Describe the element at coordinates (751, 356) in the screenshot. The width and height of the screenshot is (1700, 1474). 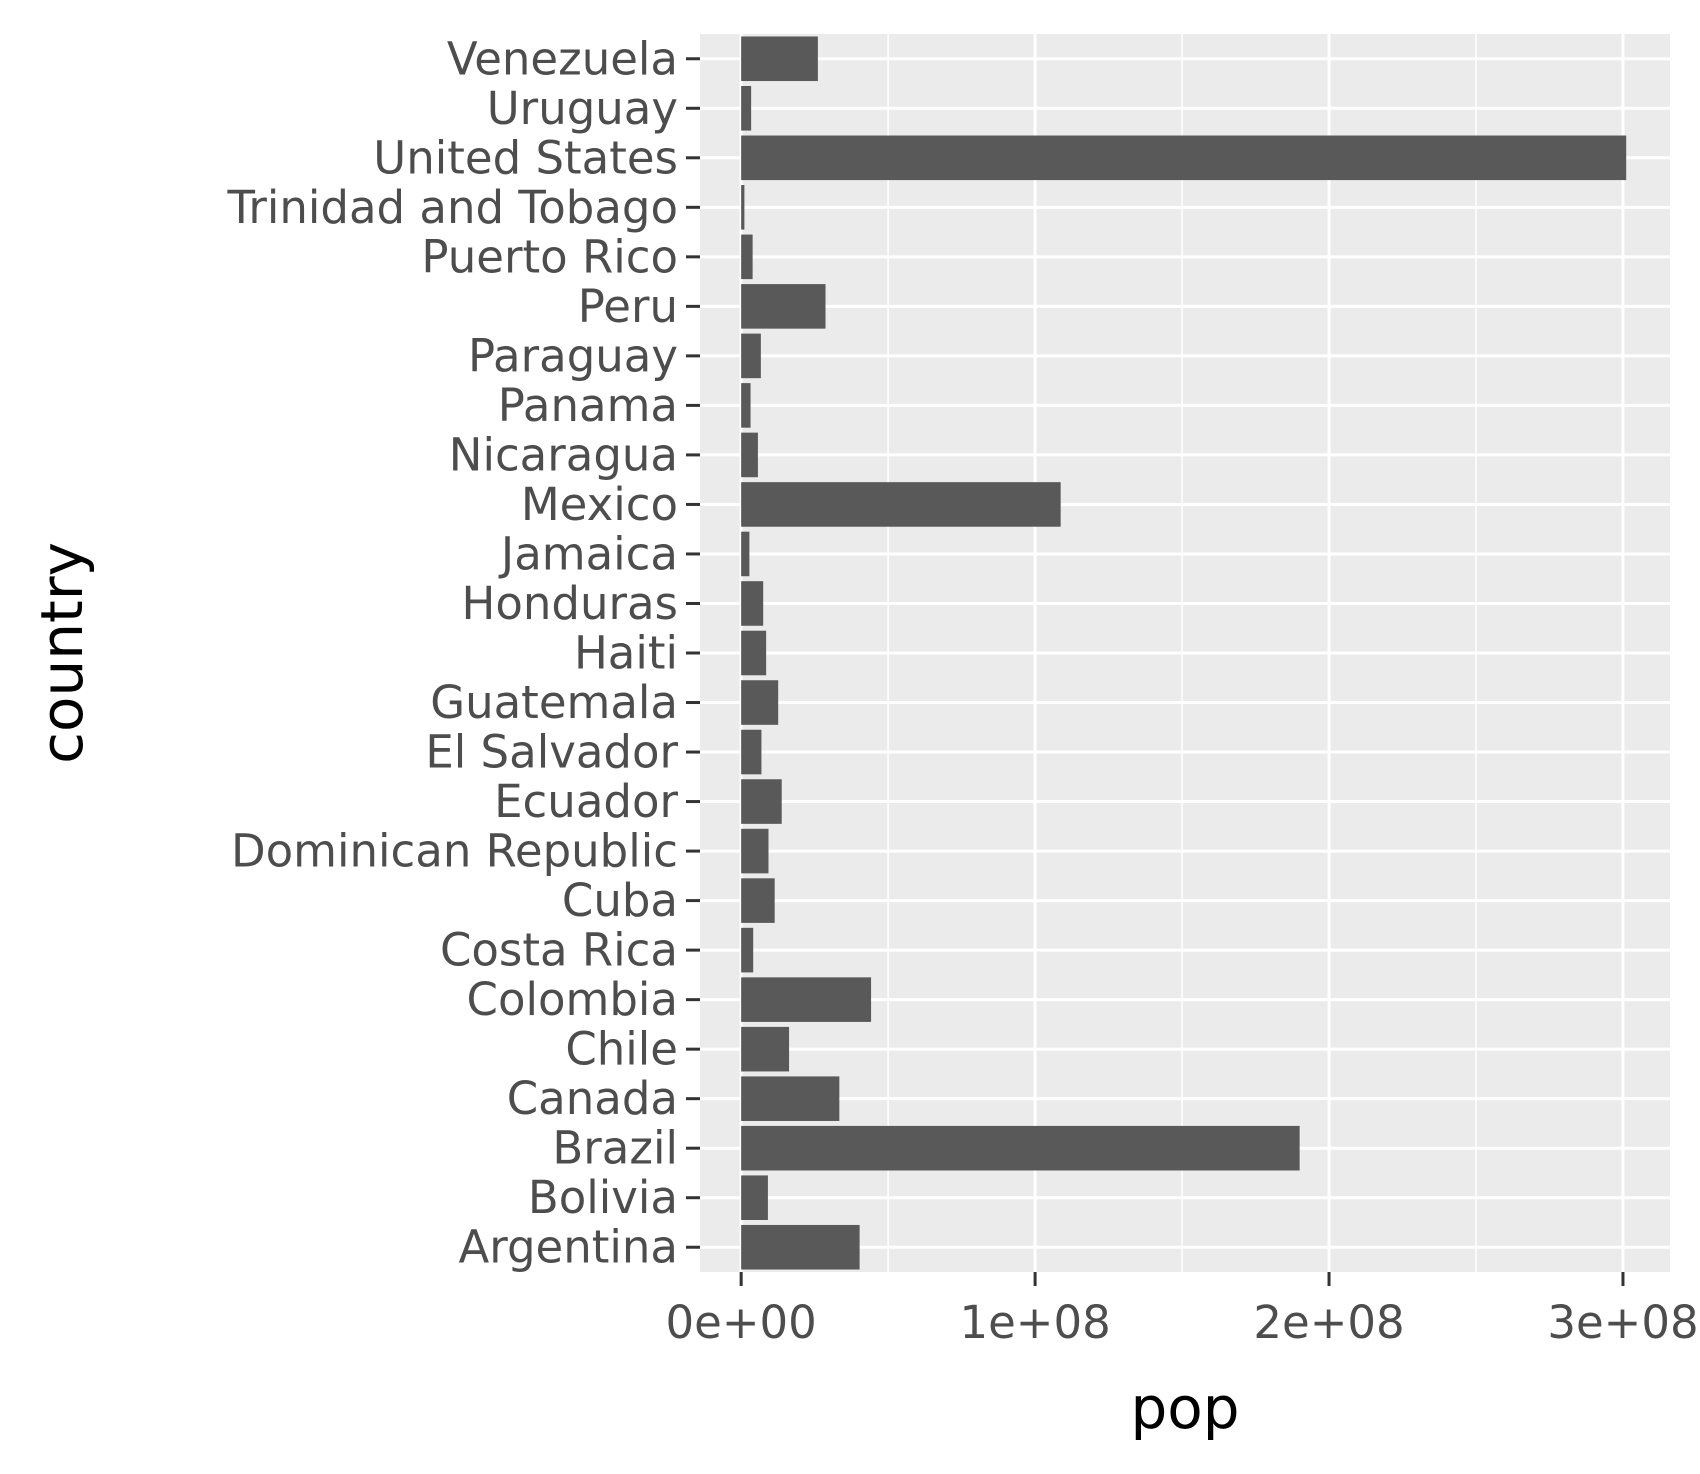
I see `bar-paraguay` at that location.